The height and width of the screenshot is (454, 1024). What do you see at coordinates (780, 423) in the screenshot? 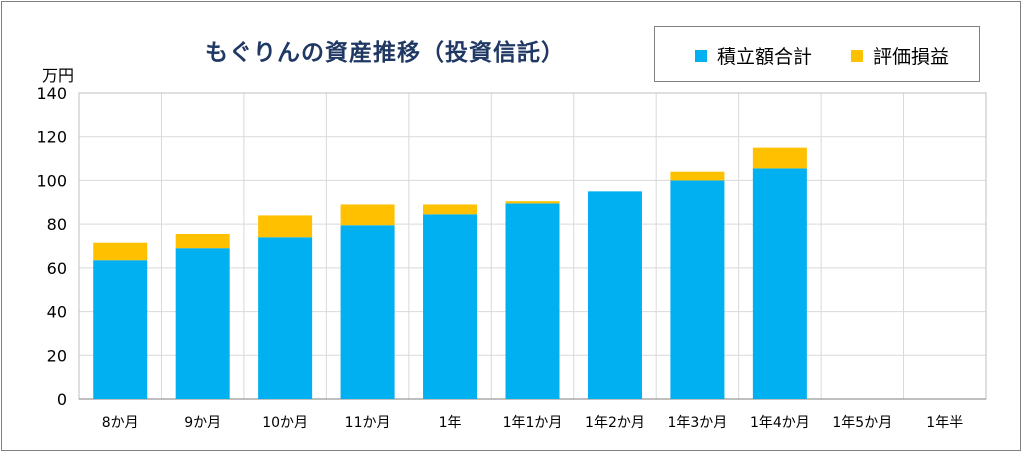
I see `x-tick-label: 1年4か月` at bounding box center [780, 423].